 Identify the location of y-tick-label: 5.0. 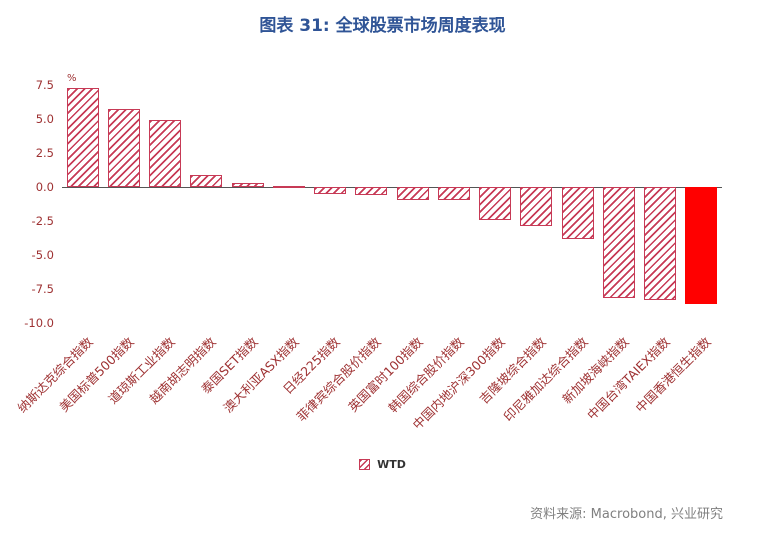
(44, 118).